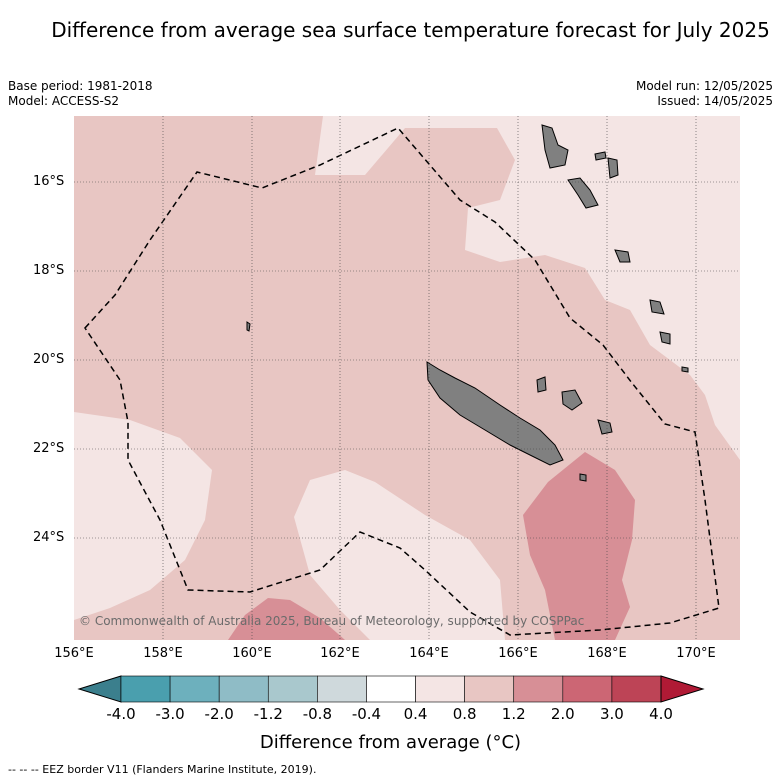 Image resolution: width=781 pixels, height=781 pixels. I want to click on colorbar-tick-label: -0.8, so click(317, 714).